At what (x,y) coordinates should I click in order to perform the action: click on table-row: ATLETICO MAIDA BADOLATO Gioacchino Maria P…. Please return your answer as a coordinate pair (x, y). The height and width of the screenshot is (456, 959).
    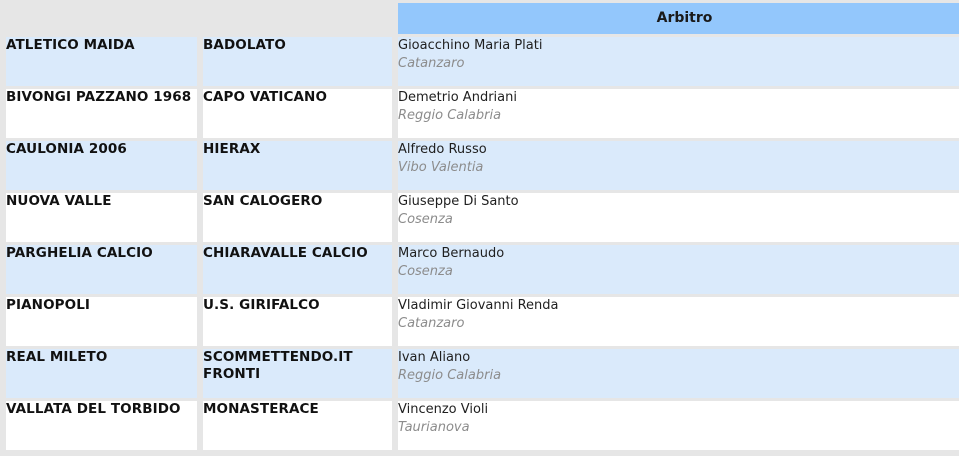
    Looking at the image, I should click on (482, 61).